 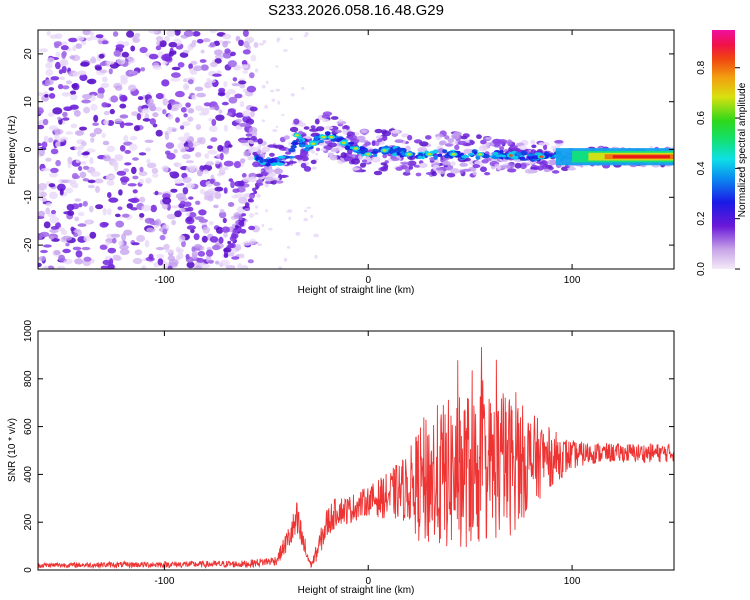 What do you see at coordinates (718, 168) in the screenshot?
I see `colorbar-ticks: 0.0 0.2 0.4 0.6 0.8` at bounding box center [718, 168].